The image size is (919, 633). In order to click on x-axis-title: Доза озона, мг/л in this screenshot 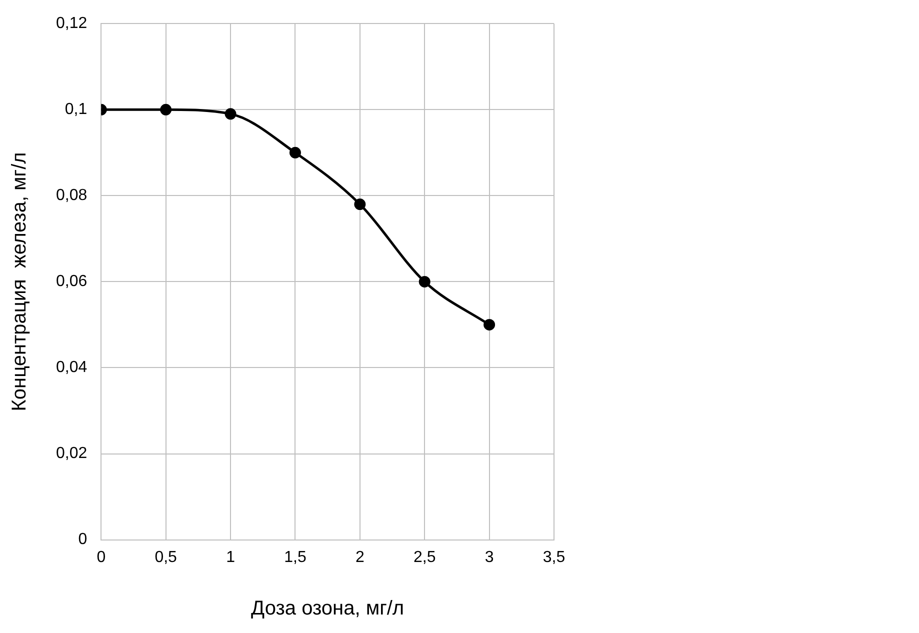, I will do `click(327, 609)`.